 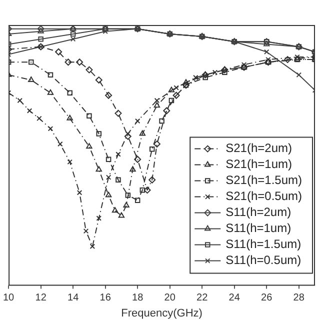 What do you see at coordinates (264, 180) in the screenshot?
I see `legend-label: S21(h=1.5um)` at bounding box center [264, 180].